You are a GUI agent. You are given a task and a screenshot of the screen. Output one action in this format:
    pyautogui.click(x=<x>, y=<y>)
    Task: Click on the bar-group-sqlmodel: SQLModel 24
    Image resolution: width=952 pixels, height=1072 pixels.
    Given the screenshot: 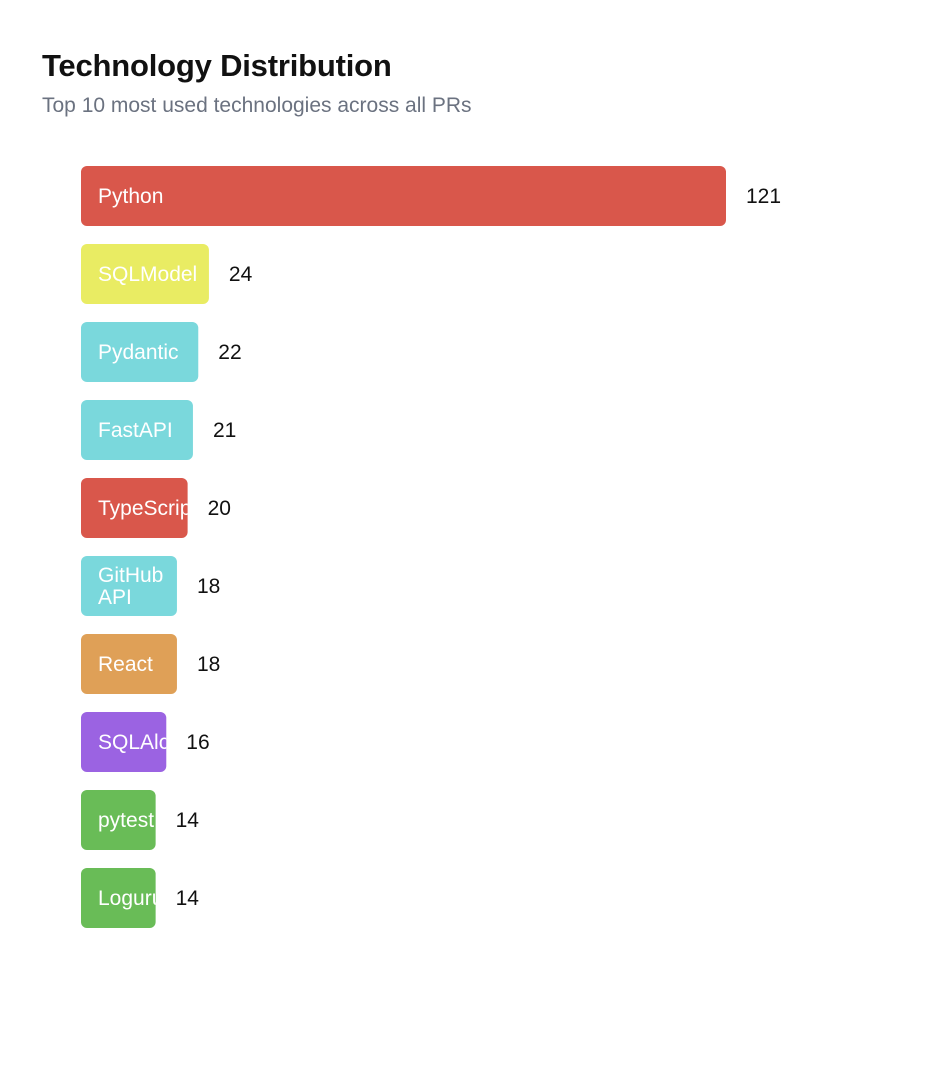 What is the action you would take?
    pyautogui.click(x=167, y=274)
    